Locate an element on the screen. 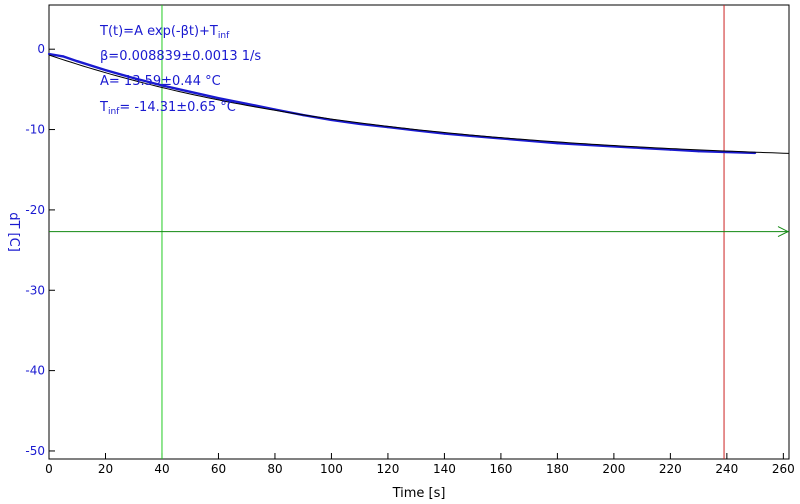 This screenshot has width=800, height=504. x-tick-label: 80 is located at coordinates (274, 469).